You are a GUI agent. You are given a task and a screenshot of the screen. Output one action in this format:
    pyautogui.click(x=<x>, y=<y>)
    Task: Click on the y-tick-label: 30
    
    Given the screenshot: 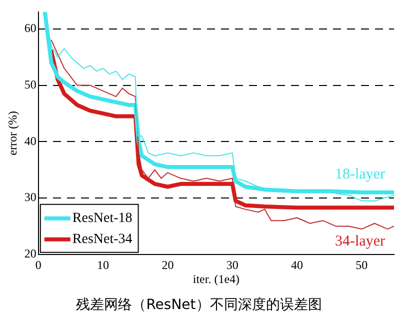 What is the action you would take?
    pyautogui.click(x=30, y=197)
    